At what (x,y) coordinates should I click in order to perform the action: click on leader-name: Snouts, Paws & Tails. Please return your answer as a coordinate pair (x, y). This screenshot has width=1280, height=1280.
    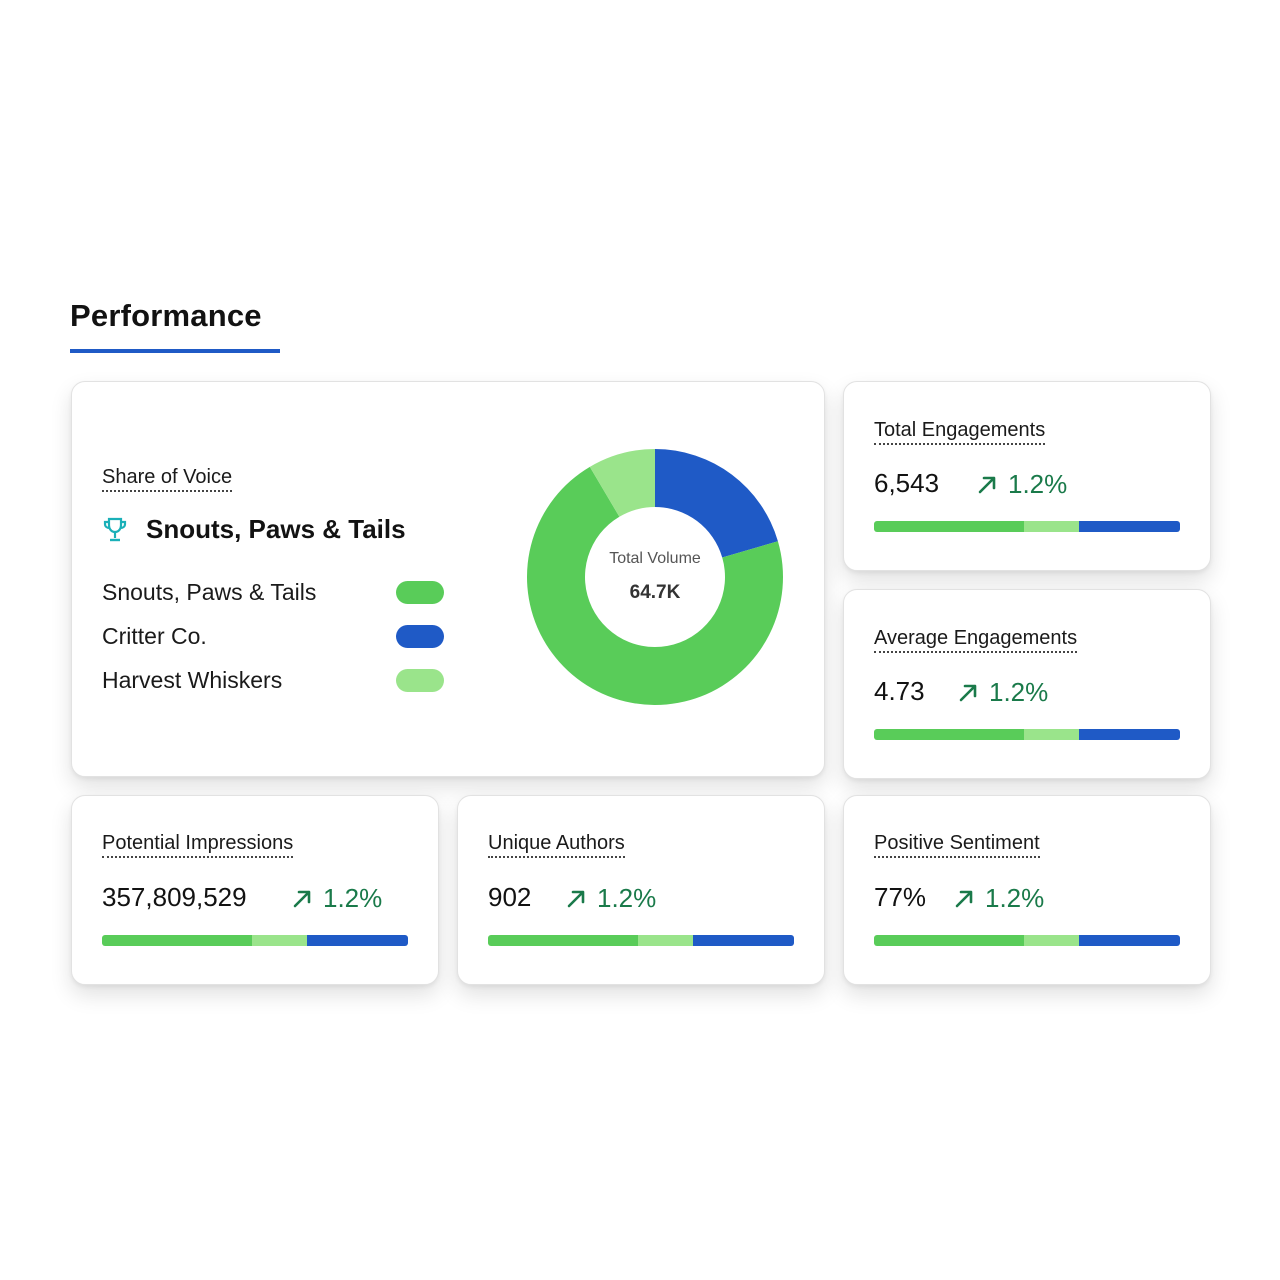
    Looking at the image, I should click on (276, 529).